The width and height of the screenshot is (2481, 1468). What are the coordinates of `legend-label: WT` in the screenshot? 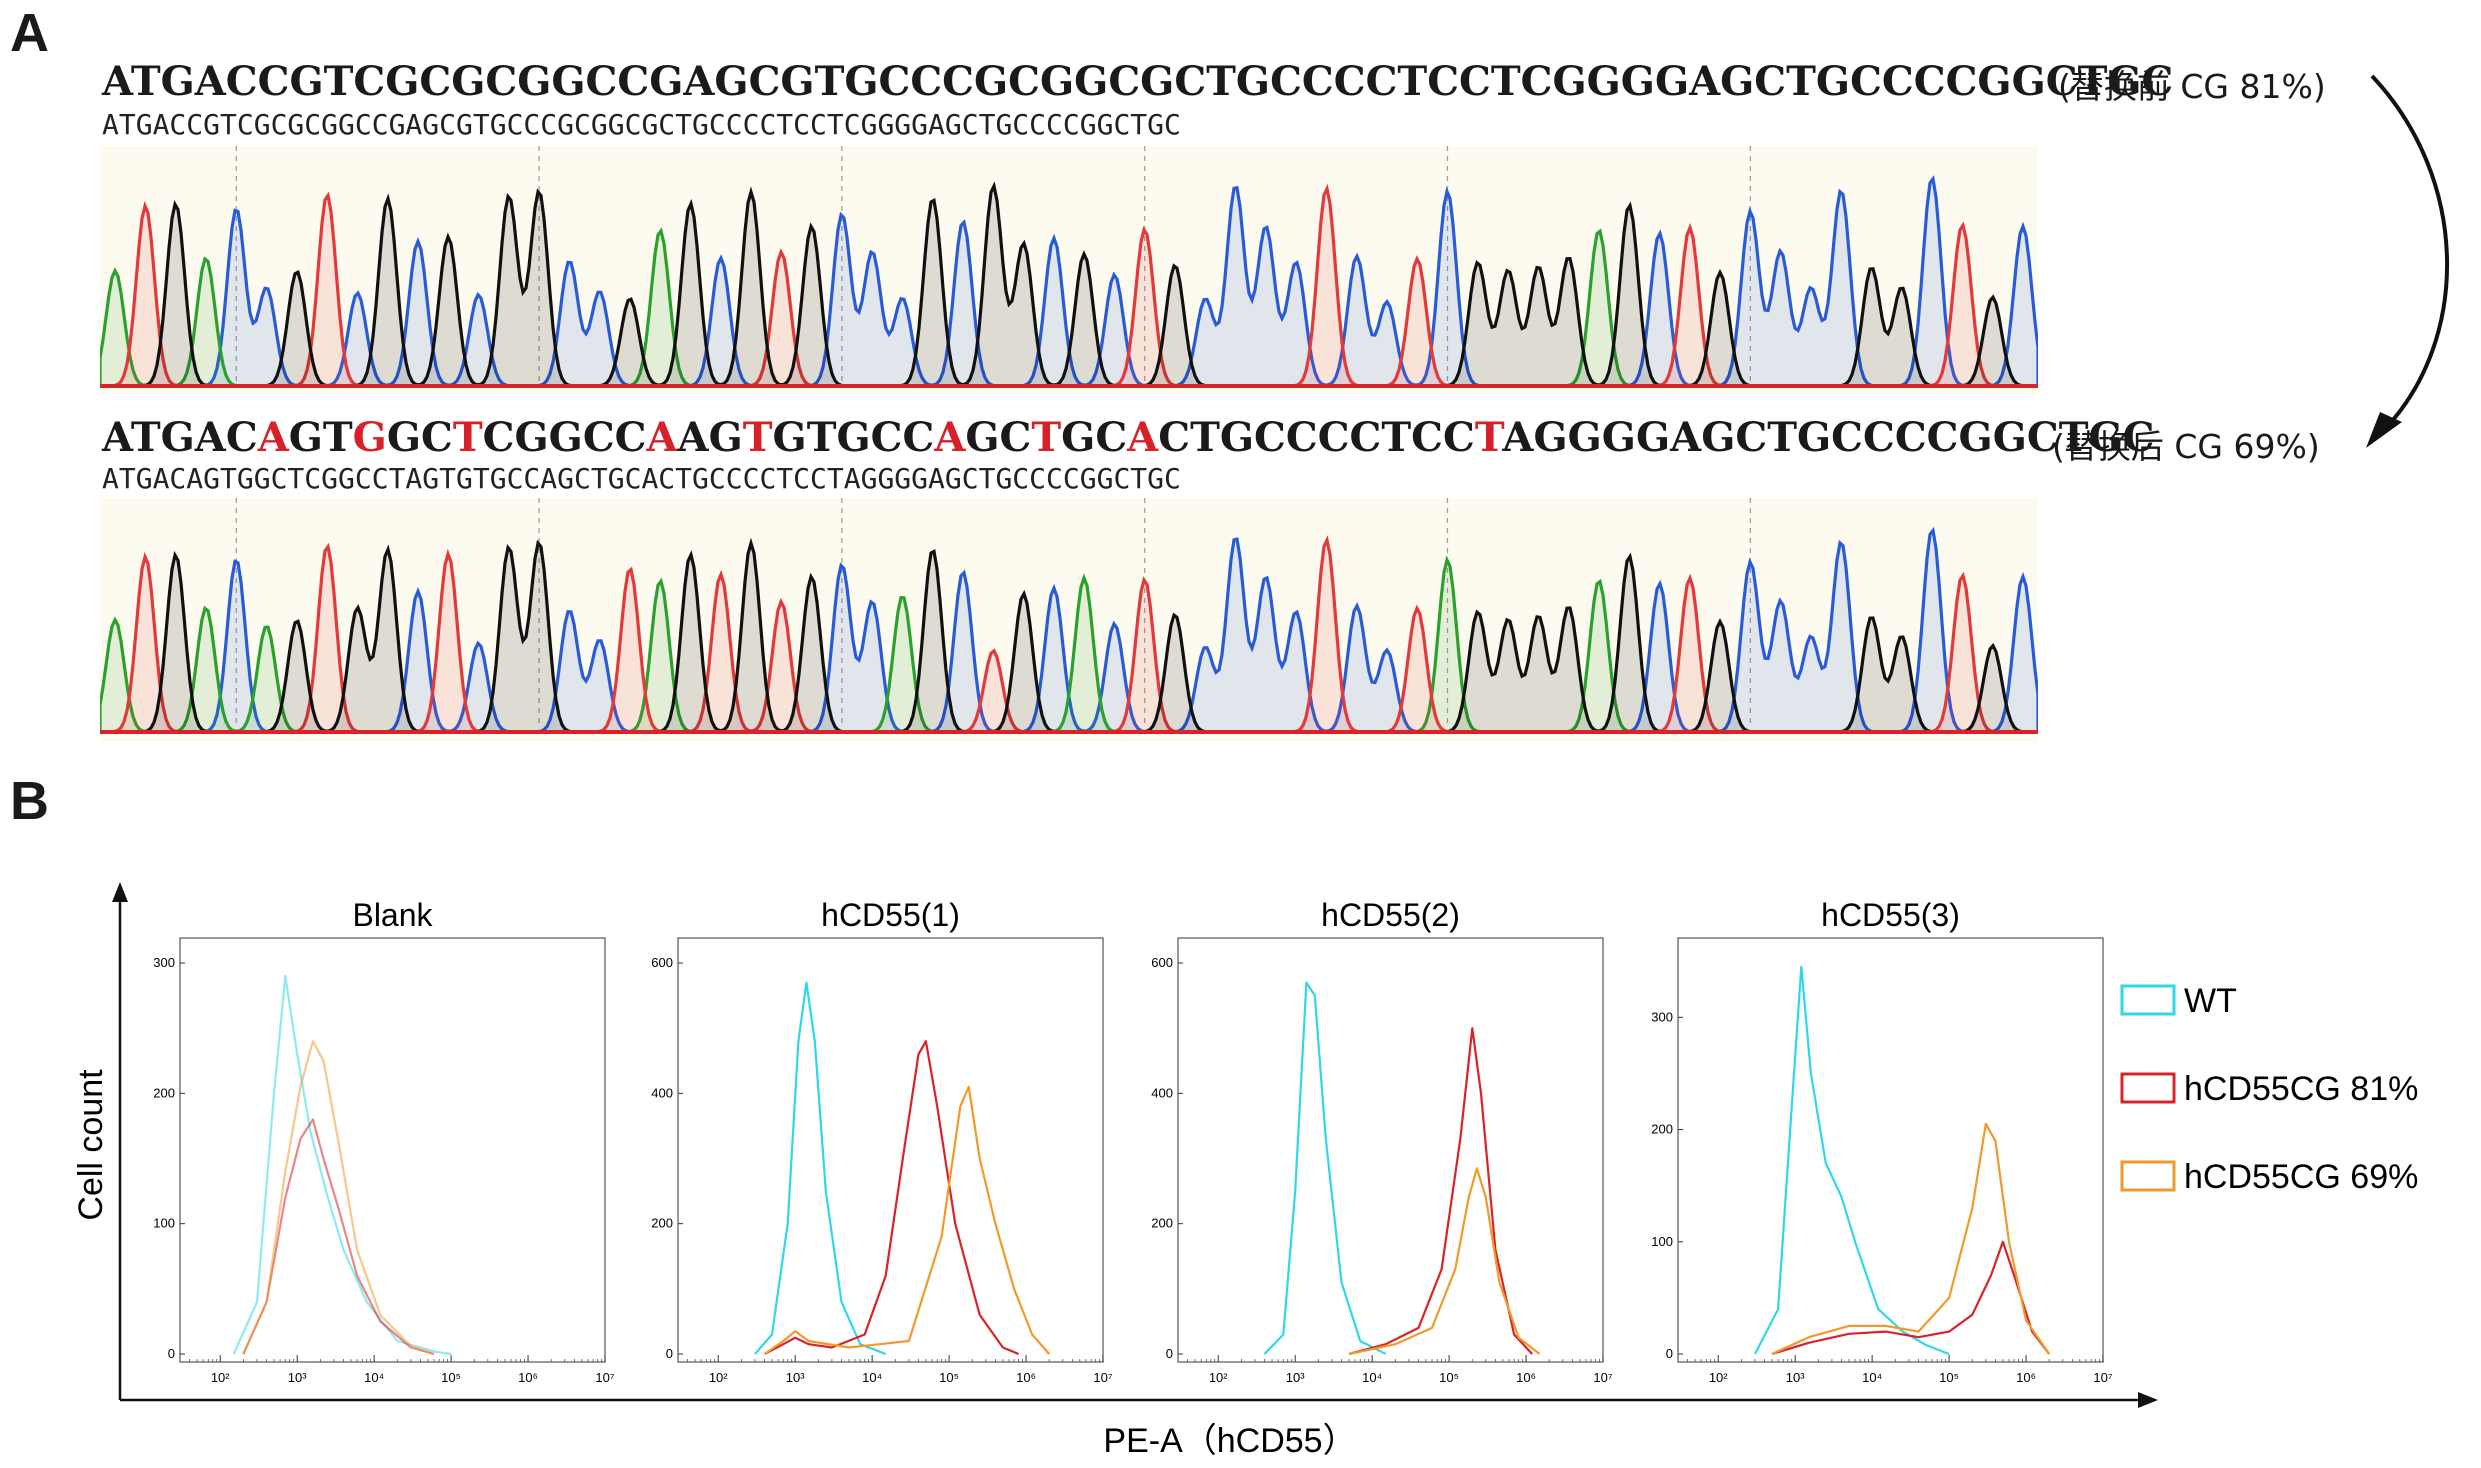 It's located at (2210, 1001).